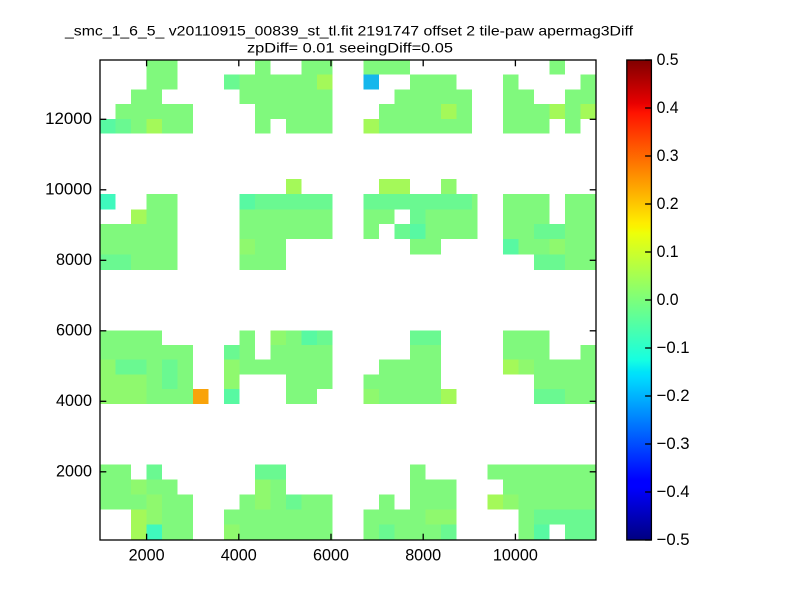 The height and width of the screenshot is (600, 800). What do you see at coordinates (668, 299) in the screenshot?
I see `svg-text: 0.0` at bounding box center [668, 299].